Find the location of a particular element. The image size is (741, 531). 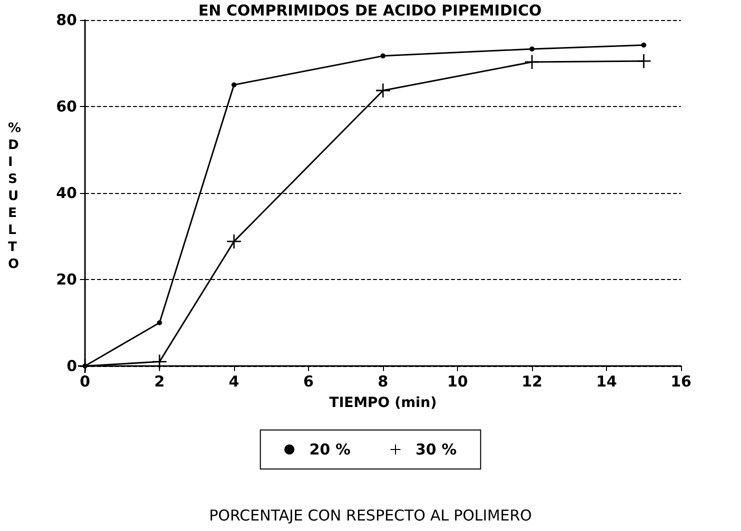

x-tick-label: 8 is located at coordinates (383, 381).